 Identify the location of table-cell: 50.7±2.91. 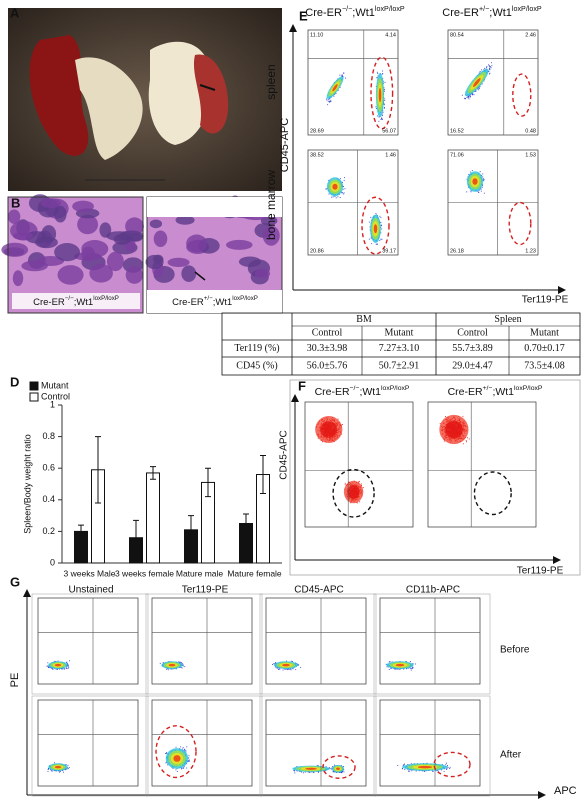
(399, 365).